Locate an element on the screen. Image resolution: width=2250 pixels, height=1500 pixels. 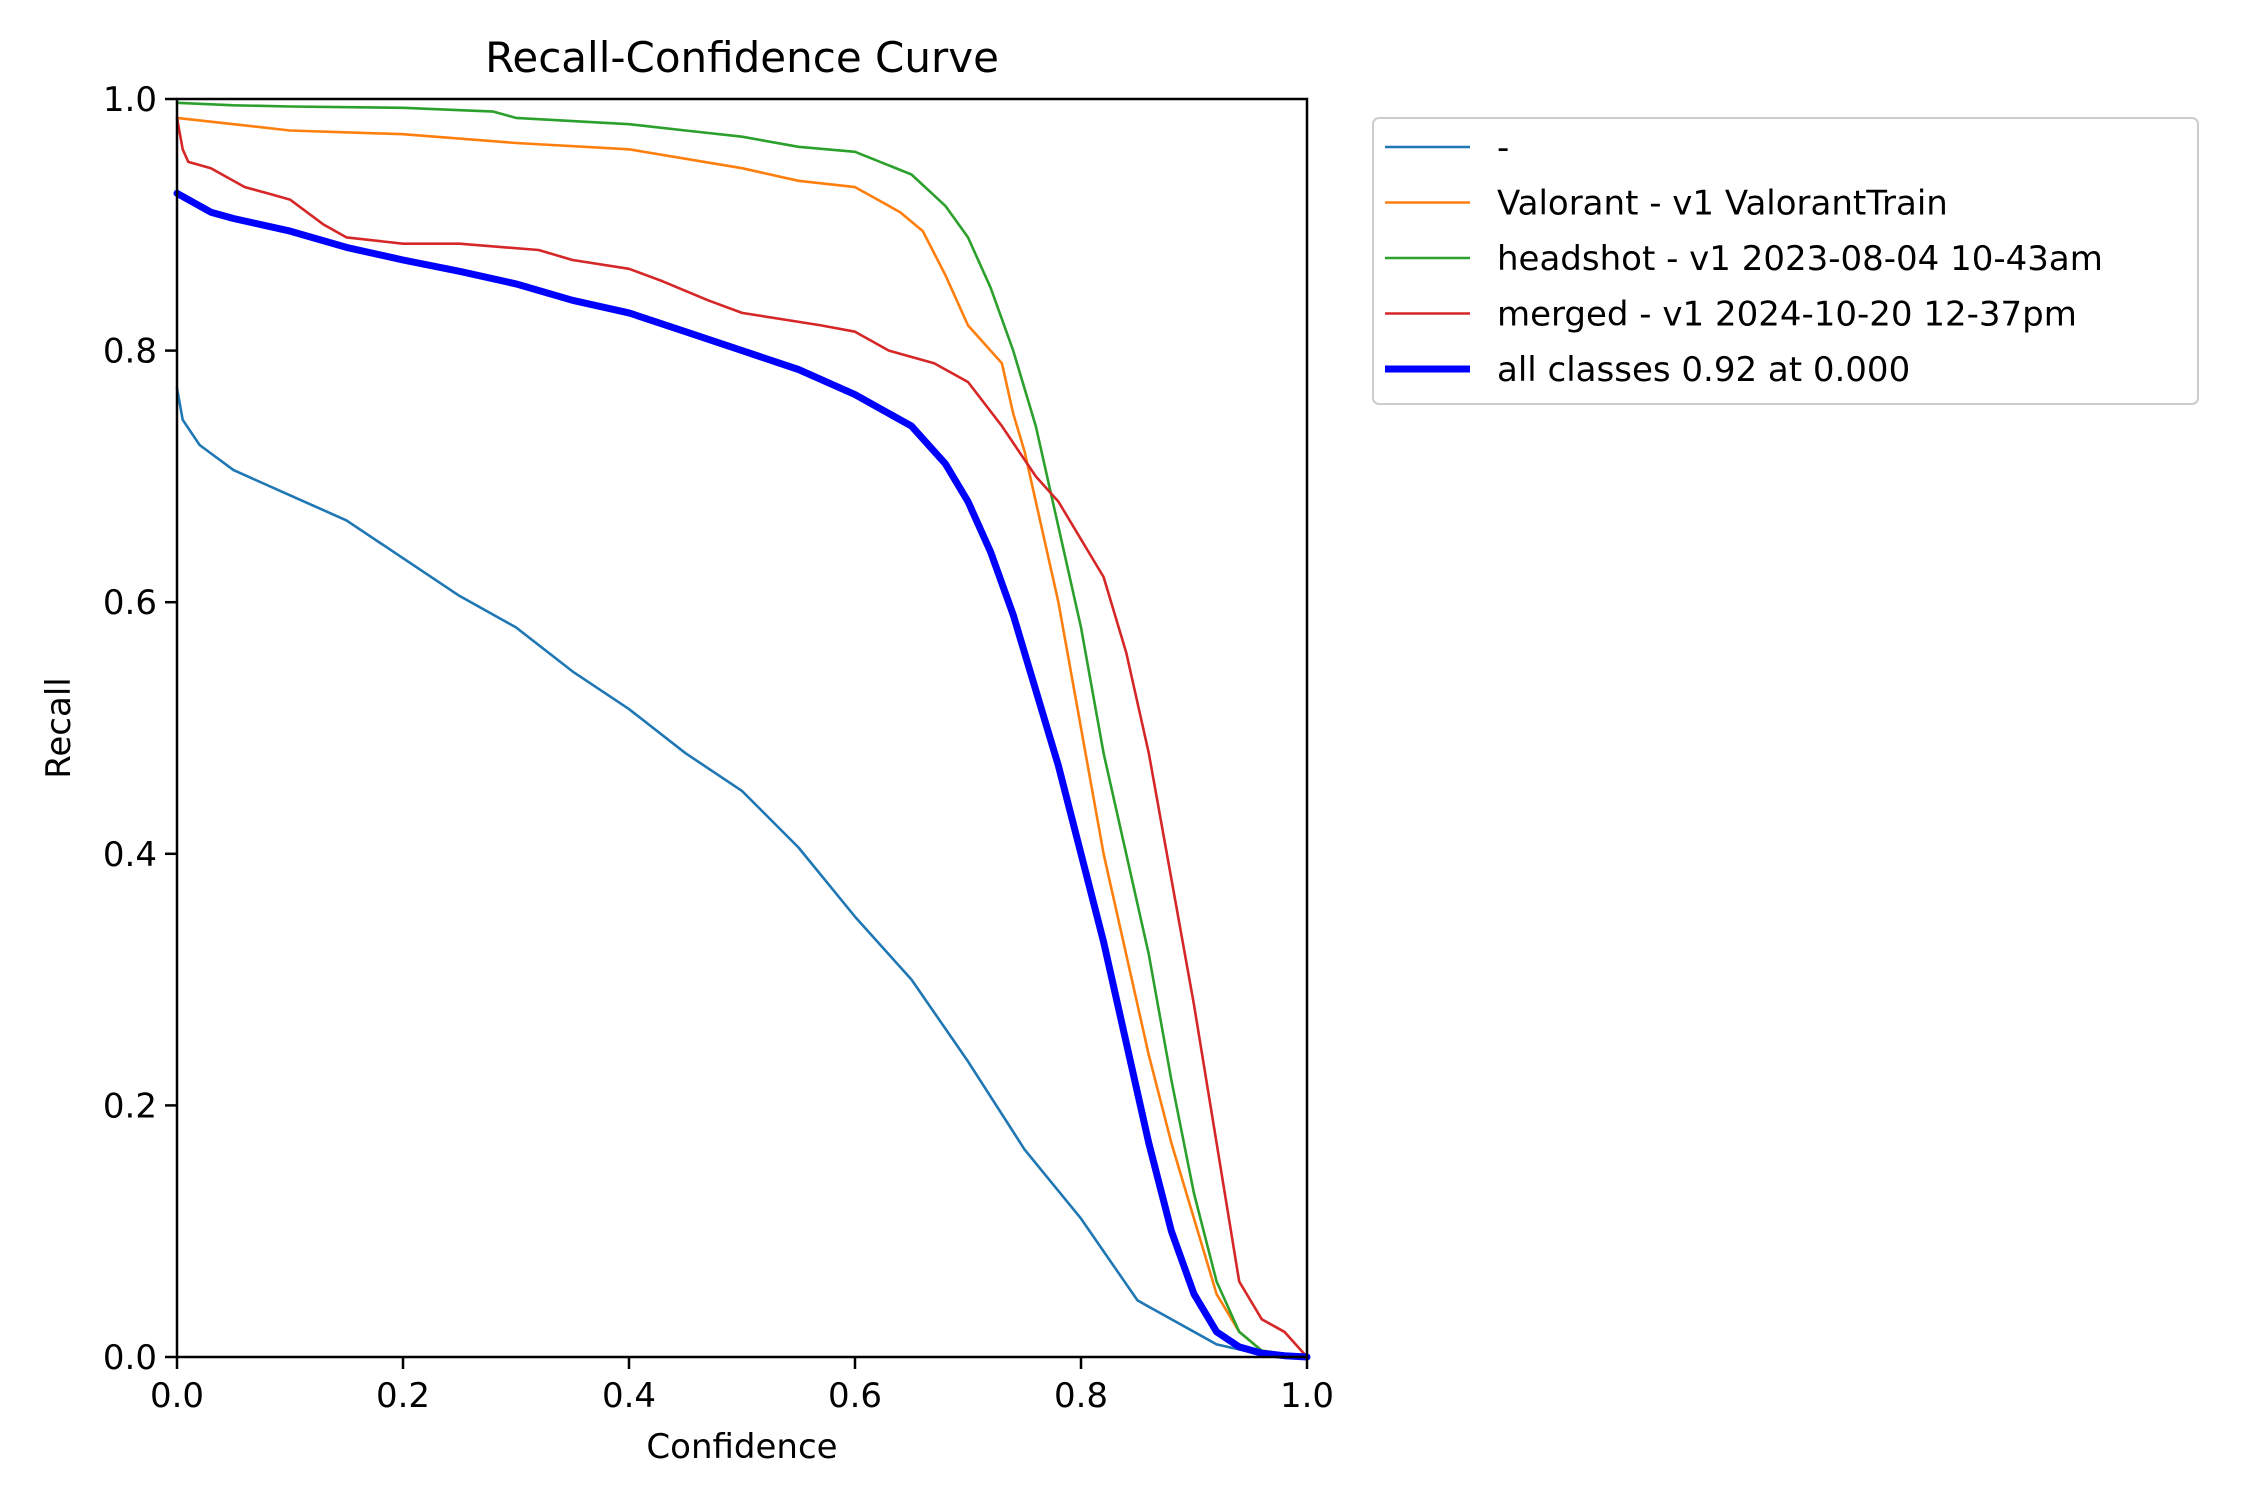
y-tick-label: 0.8 is located at coordinates (130, 352).